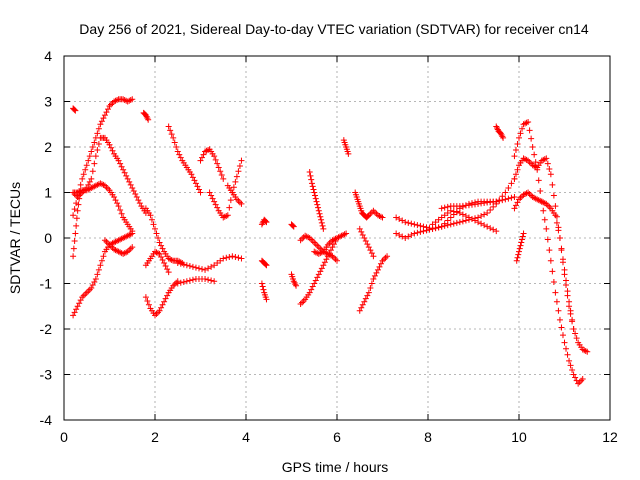 The image size is (640, 480). What do you see at coordinates (155, 437) in the screenshot?
I see `x-tick-label: 2` at bounding box center [155, 437].